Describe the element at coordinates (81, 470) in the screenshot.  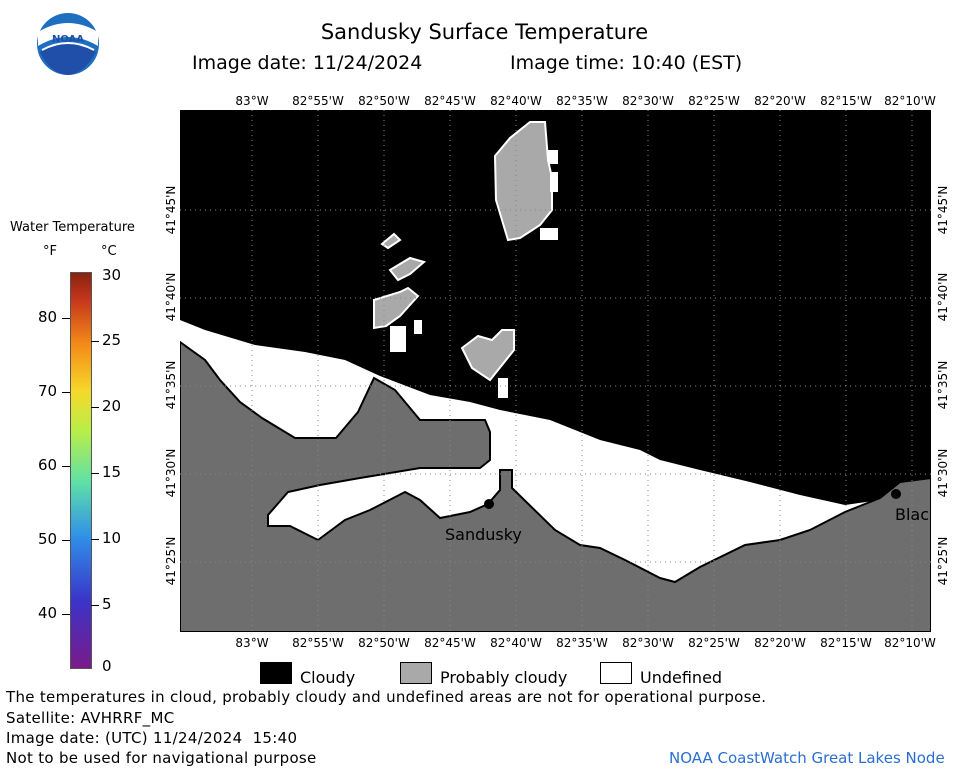
I see `colorbar` at that location.